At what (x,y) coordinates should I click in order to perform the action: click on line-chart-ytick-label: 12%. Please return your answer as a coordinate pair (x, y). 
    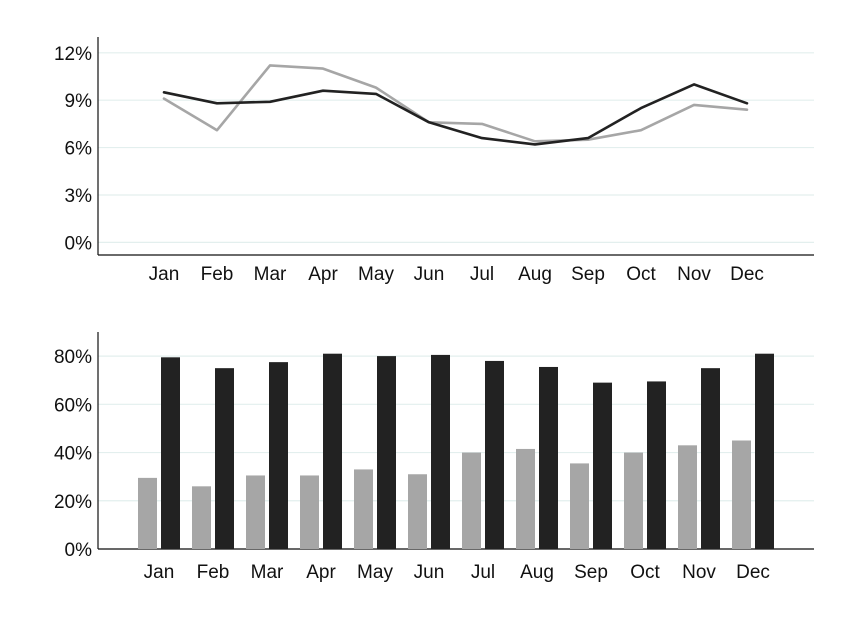
    Looking at the image, I should click on (73, 54).